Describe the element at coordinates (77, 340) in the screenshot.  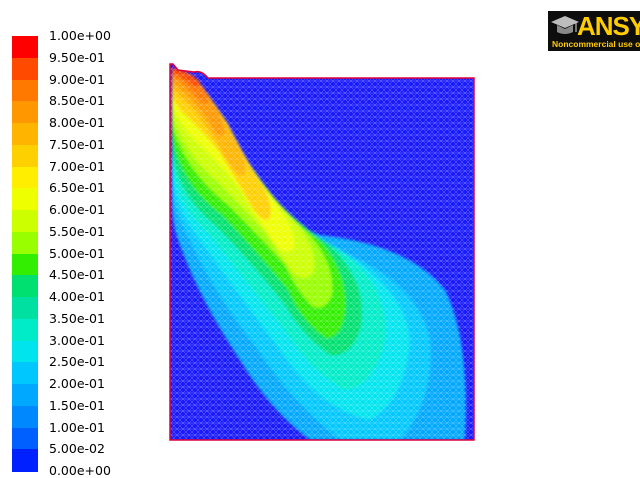
I see `colorbar-label: 3.00e-01` at that location.